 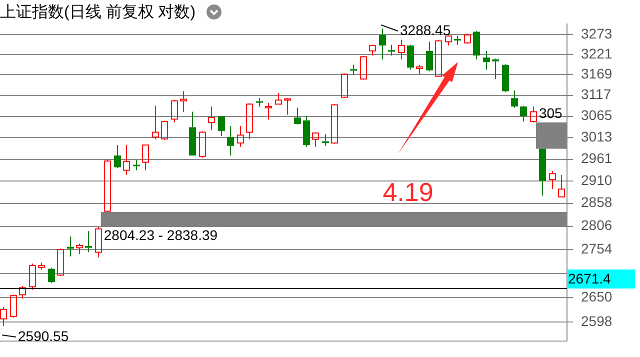 What do you see at coordinates (596, 248) in the screenshot?
I see `y-tick-label: 2754` at bounding box center [596, 248].